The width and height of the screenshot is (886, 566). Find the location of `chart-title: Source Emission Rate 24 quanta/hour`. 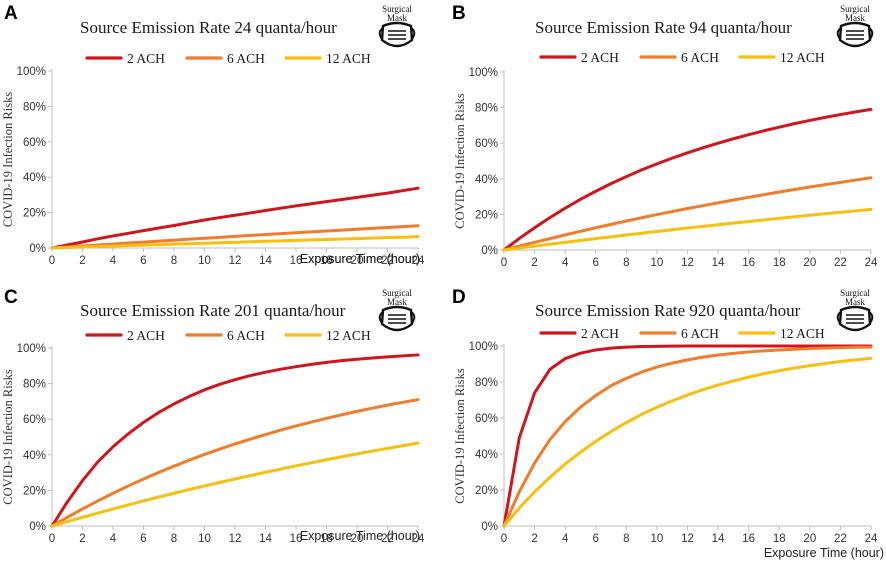

chart-title: Source Emission Rate 24 quanta/hour is located at coordinates (208, 27).